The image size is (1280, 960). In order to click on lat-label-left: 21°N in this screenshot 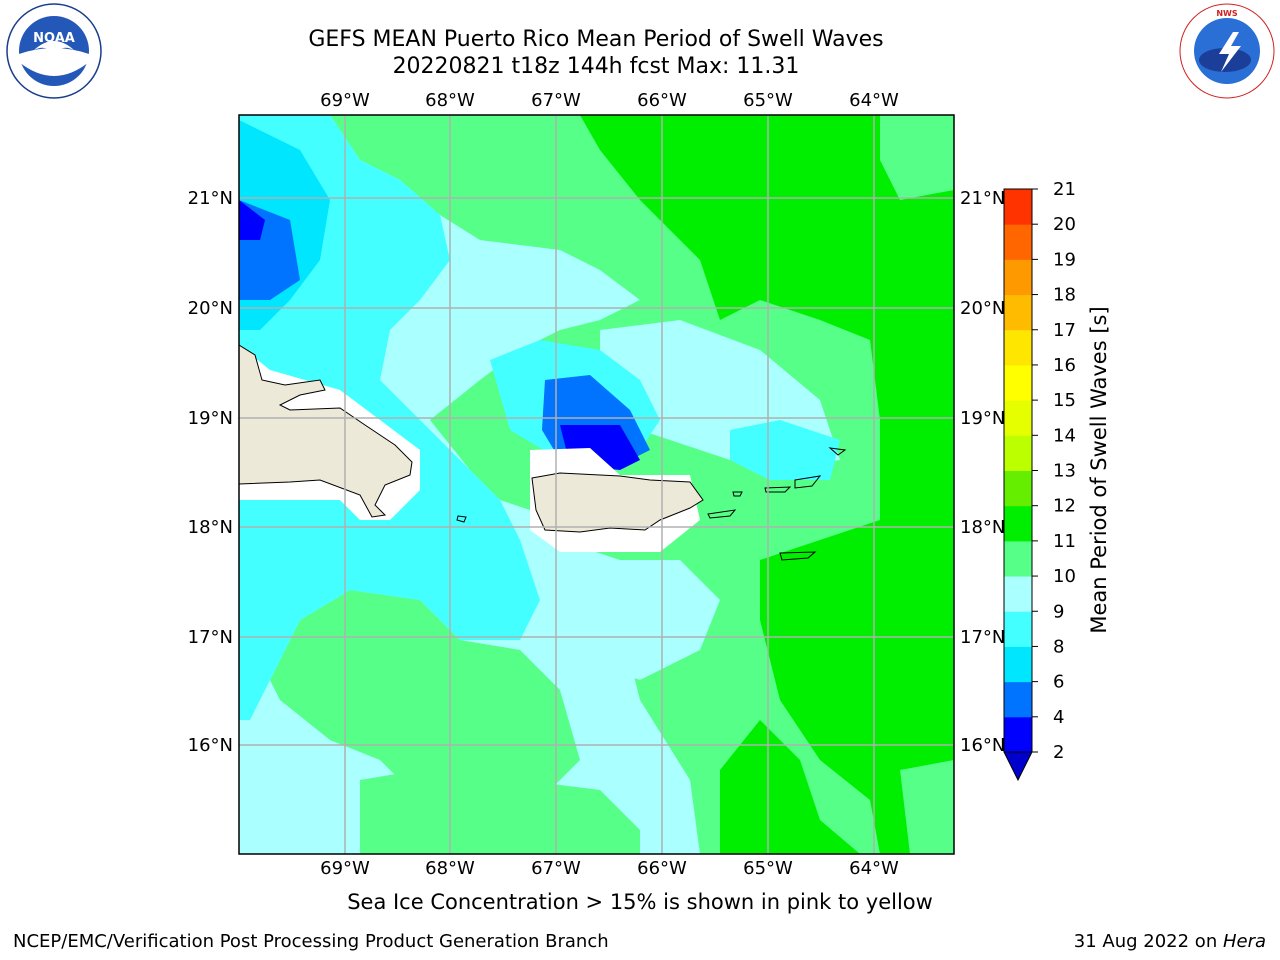, I will do `click(210, 198)`.